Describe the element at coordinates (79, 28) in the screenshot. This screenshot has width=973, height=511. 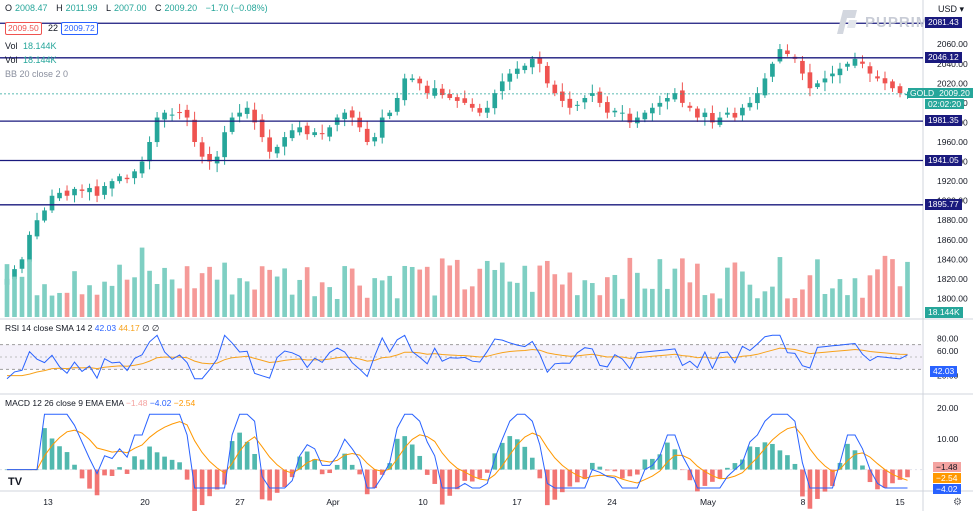
I see `ask-box: 2009.72` at that location.